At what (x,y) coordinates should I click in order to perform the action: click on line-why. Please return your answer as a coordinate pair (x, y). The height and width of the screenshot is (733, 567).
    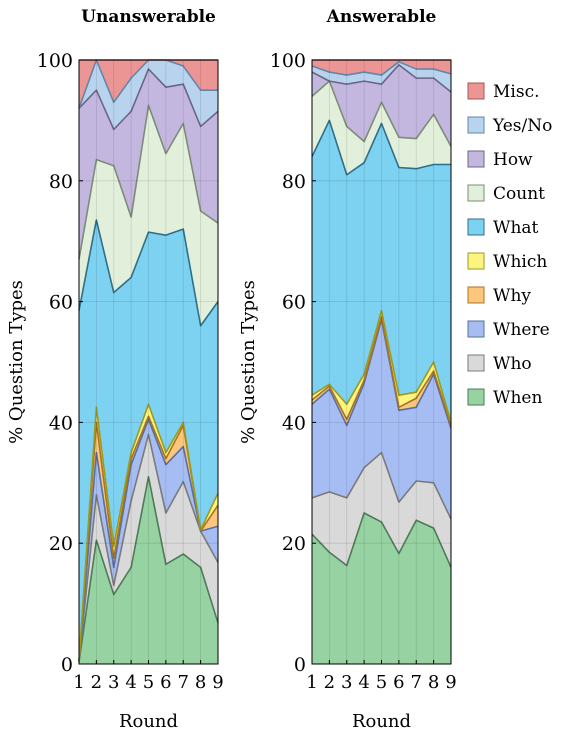
    Looking at the image, I should click on (381, 370).